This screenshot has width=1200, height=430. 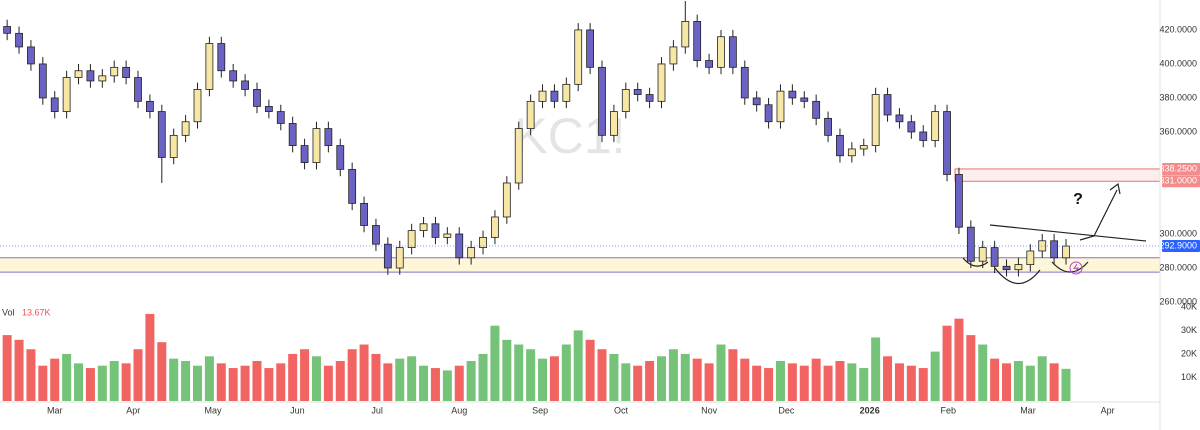 I want to click on x-tick-label: Nov, so click(x=709, y=410).